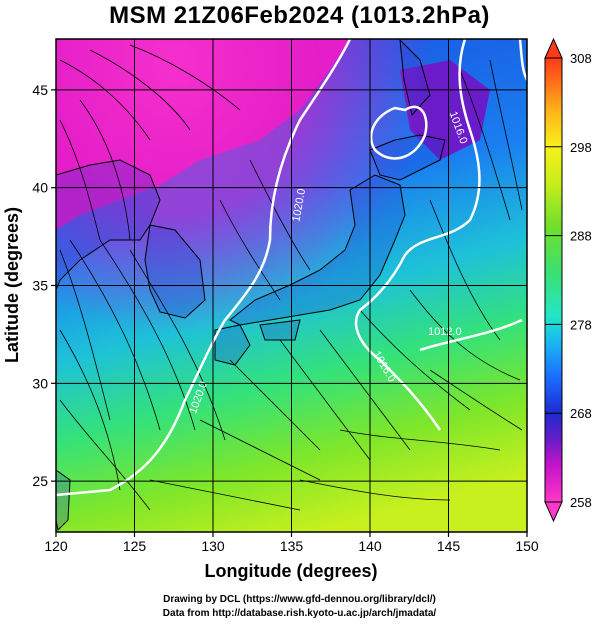 Image resolution: width=599 pixels, height=625 pixels. What do you see at coordinates (213, 546) in the screenshot?
I see `x-tick-label: 130` at bounding box center [213, 546].